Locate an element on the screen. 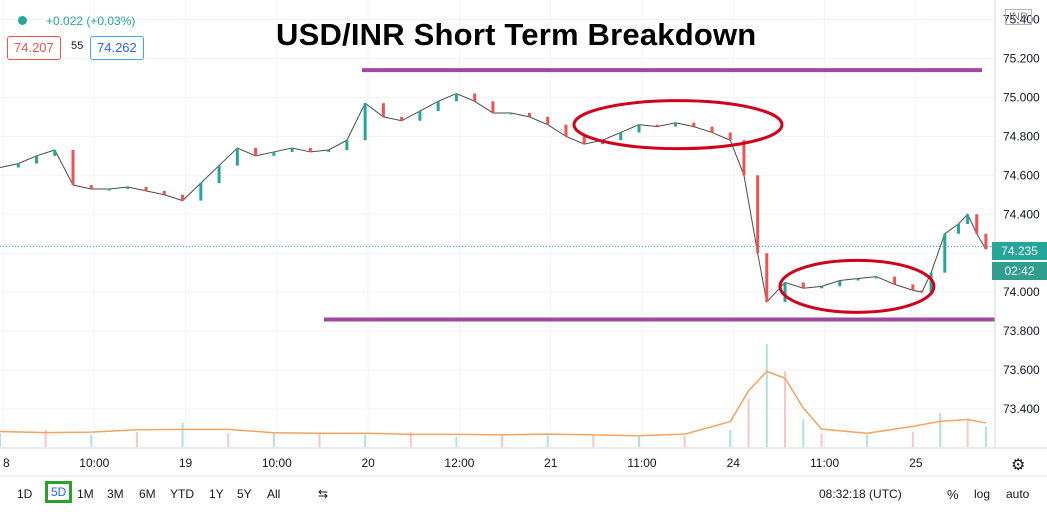 Image resolution: width=1047 pixels, height=512 pixels. volume-ma-line is located at coordinates (493, 403).